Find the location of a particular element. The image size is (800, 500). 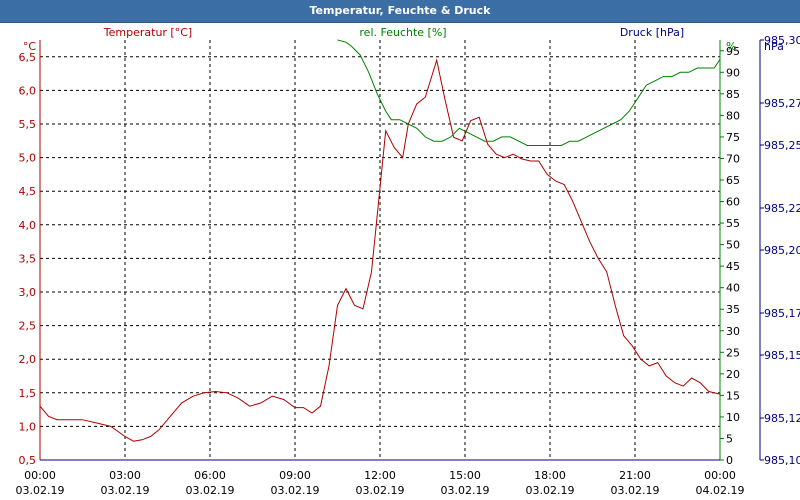

x-tick-time: 12:00 is located at coordinates (380, 475).